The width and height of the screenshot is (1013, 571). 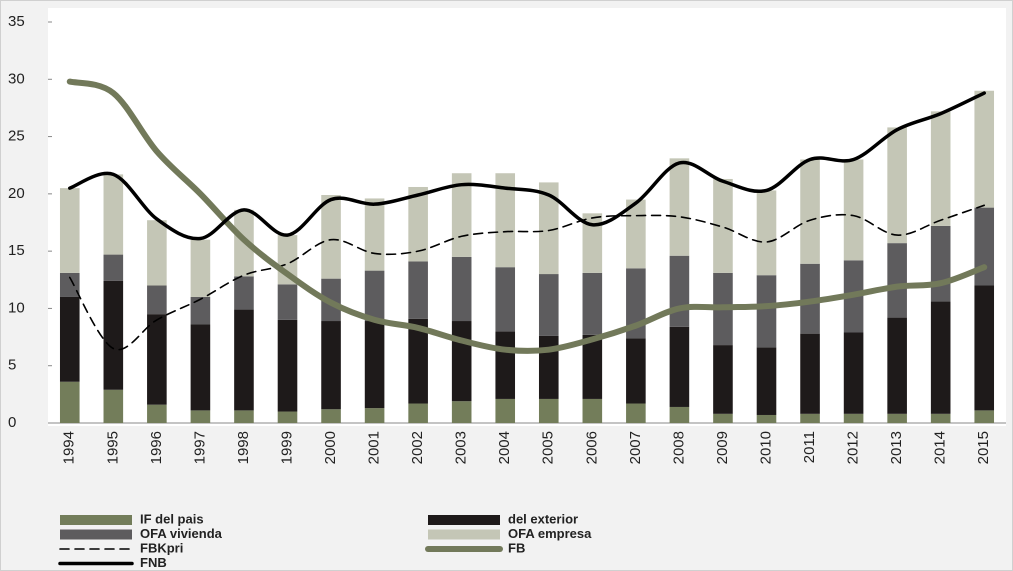 What do you see at coordinates (374, 447) in the screenshot?
I see `x-tick-label: 2001` at bounding box center [374, 447].